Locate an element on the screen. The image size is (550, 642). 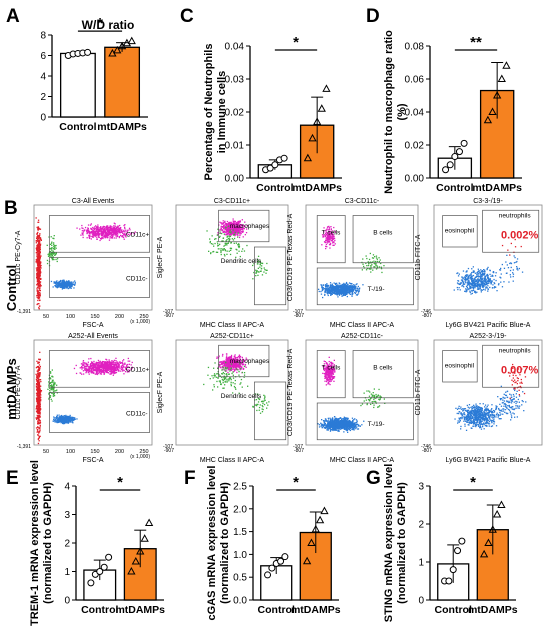
plot-x-tick: 50 is located at coordinates (46, 452).